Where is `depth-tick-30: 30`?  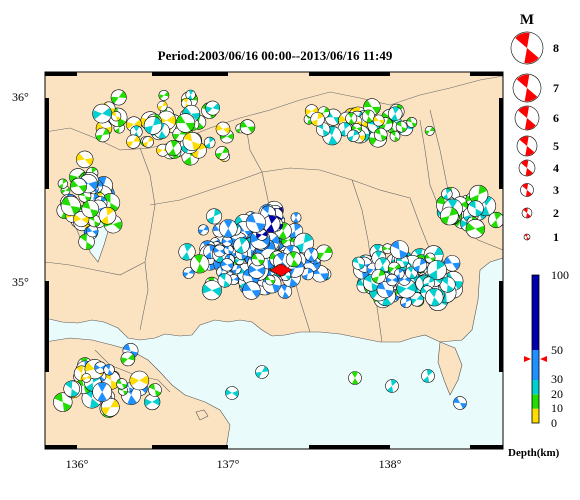
depth-tick-30: 30 is located at coordinates (557, 379).